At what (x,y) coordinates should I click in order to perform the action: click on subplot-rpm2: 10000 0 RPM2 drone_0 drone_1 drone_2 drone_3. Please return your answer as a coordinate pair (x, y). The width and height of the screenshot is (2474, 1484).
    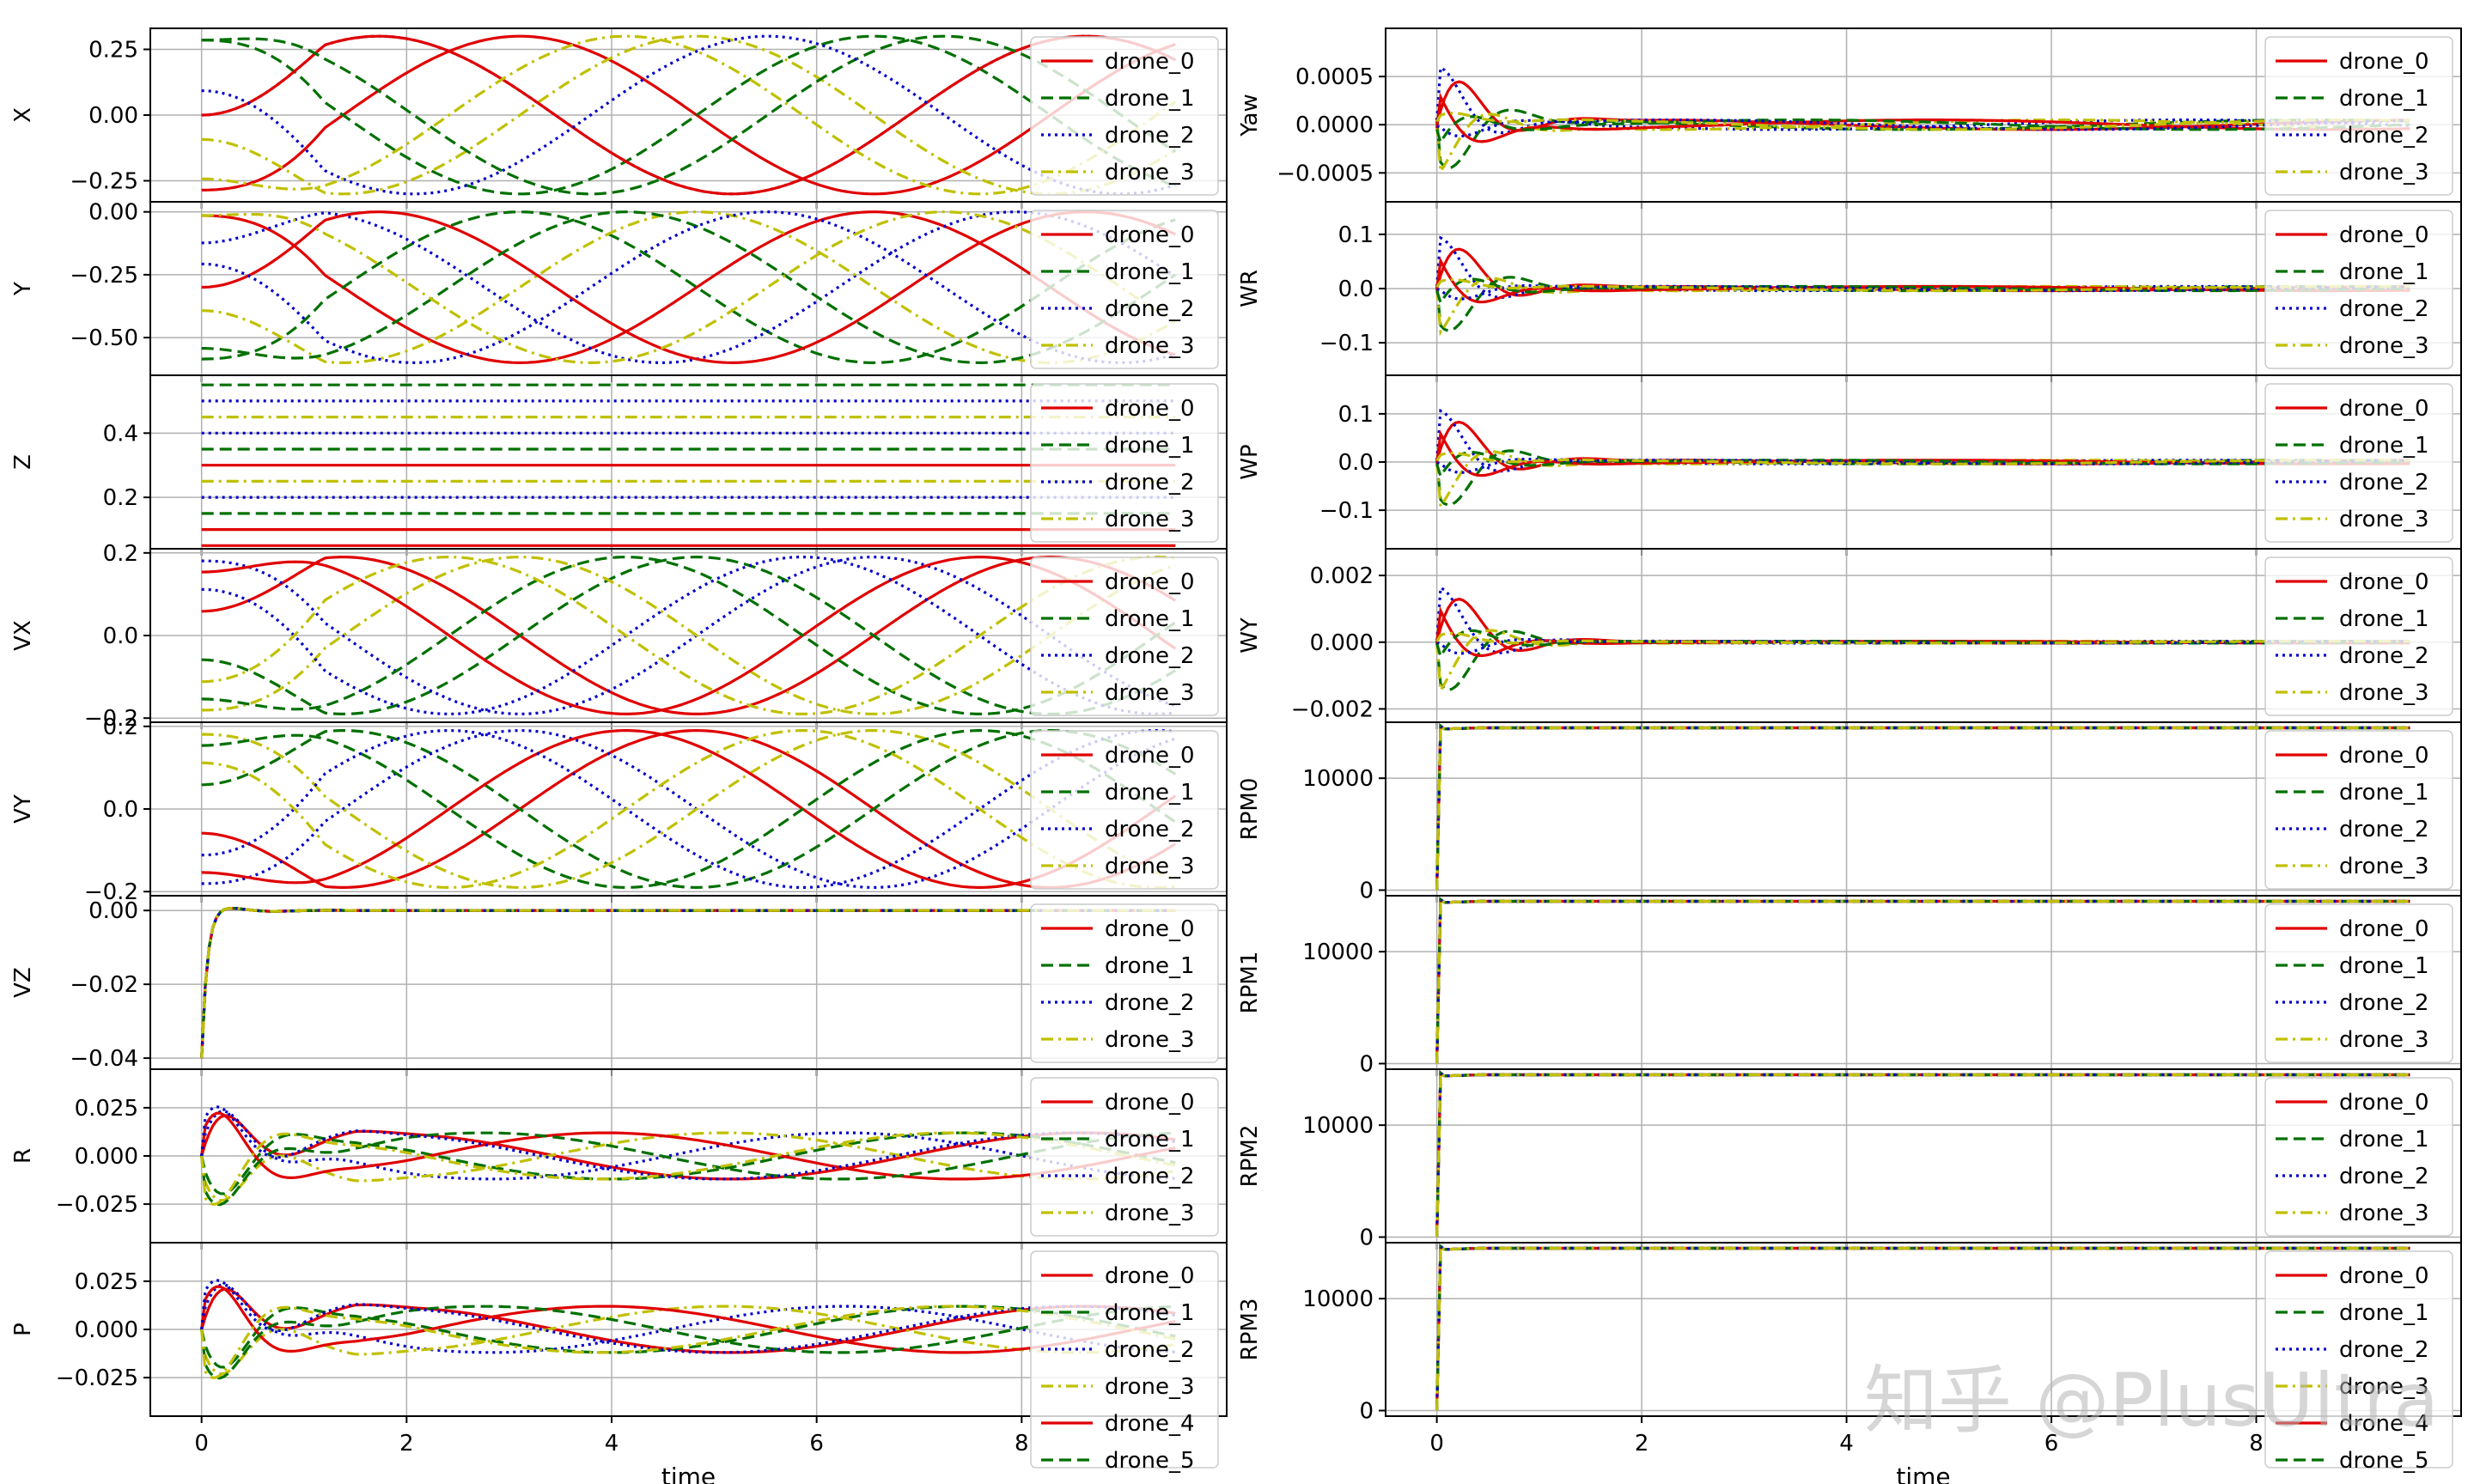
    Looking at the image, I should click on (1849, 1159).